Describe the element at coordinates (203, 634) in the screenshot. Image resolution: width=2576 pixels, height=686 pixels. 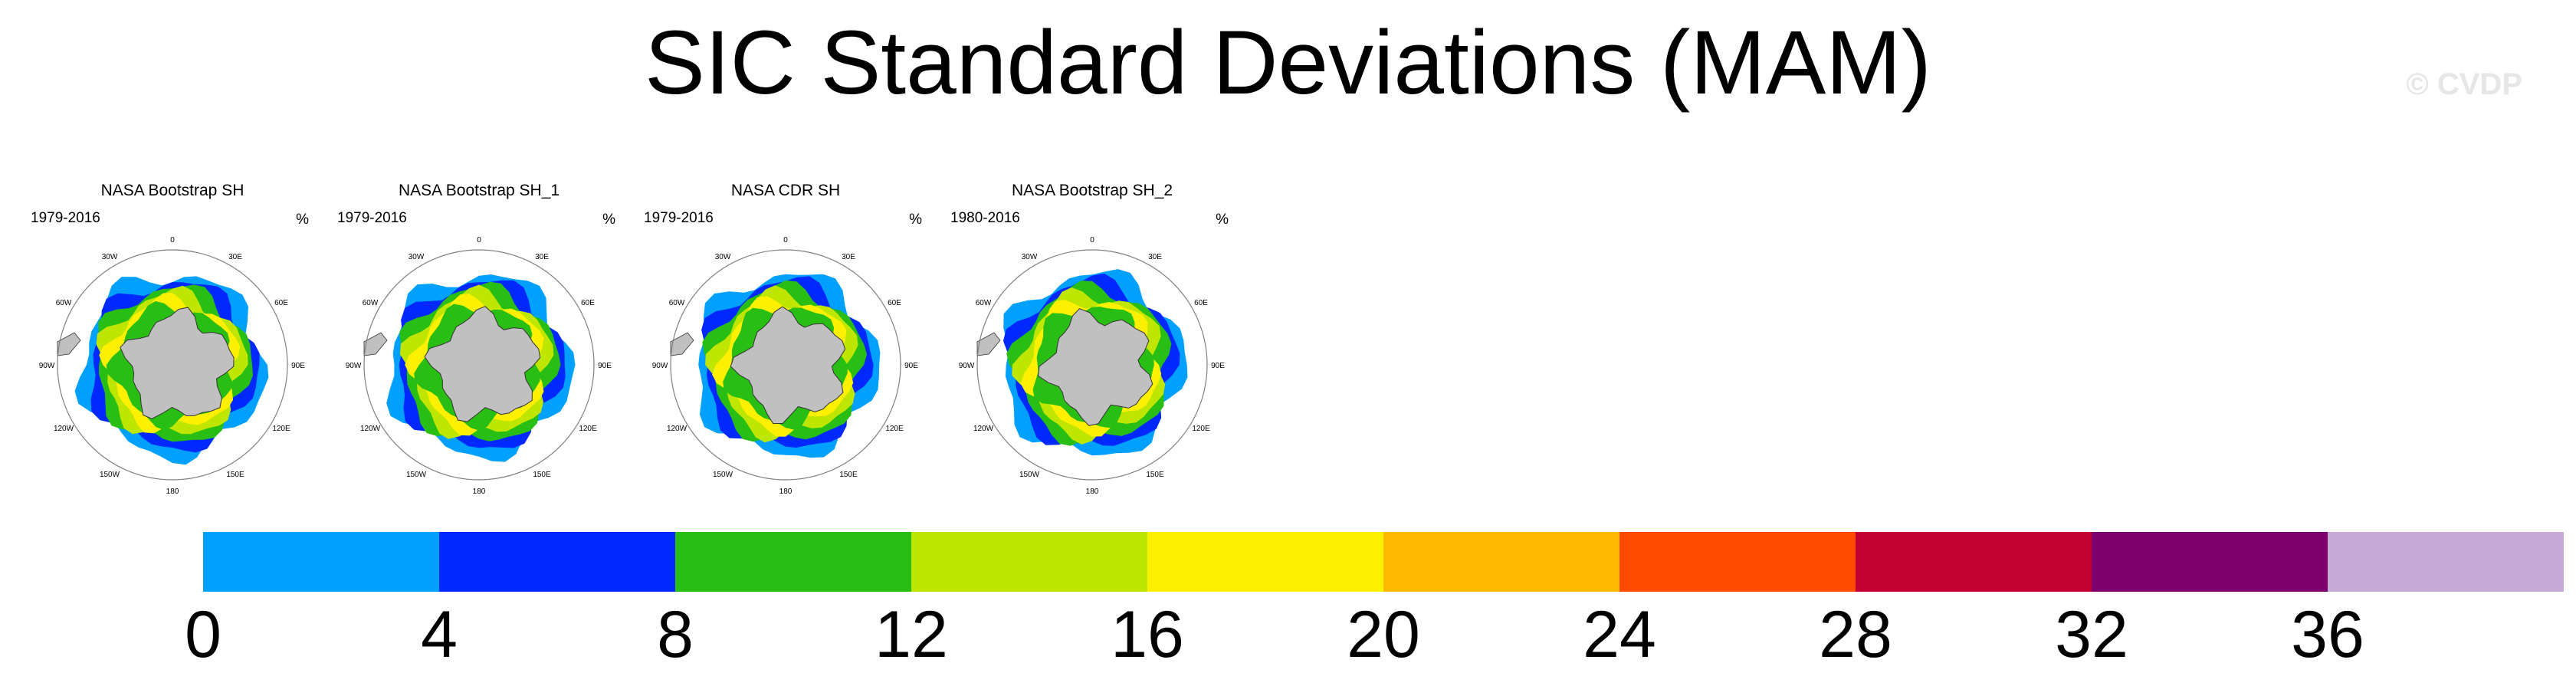
I see `colorbar-tick-label: 0` at that location.